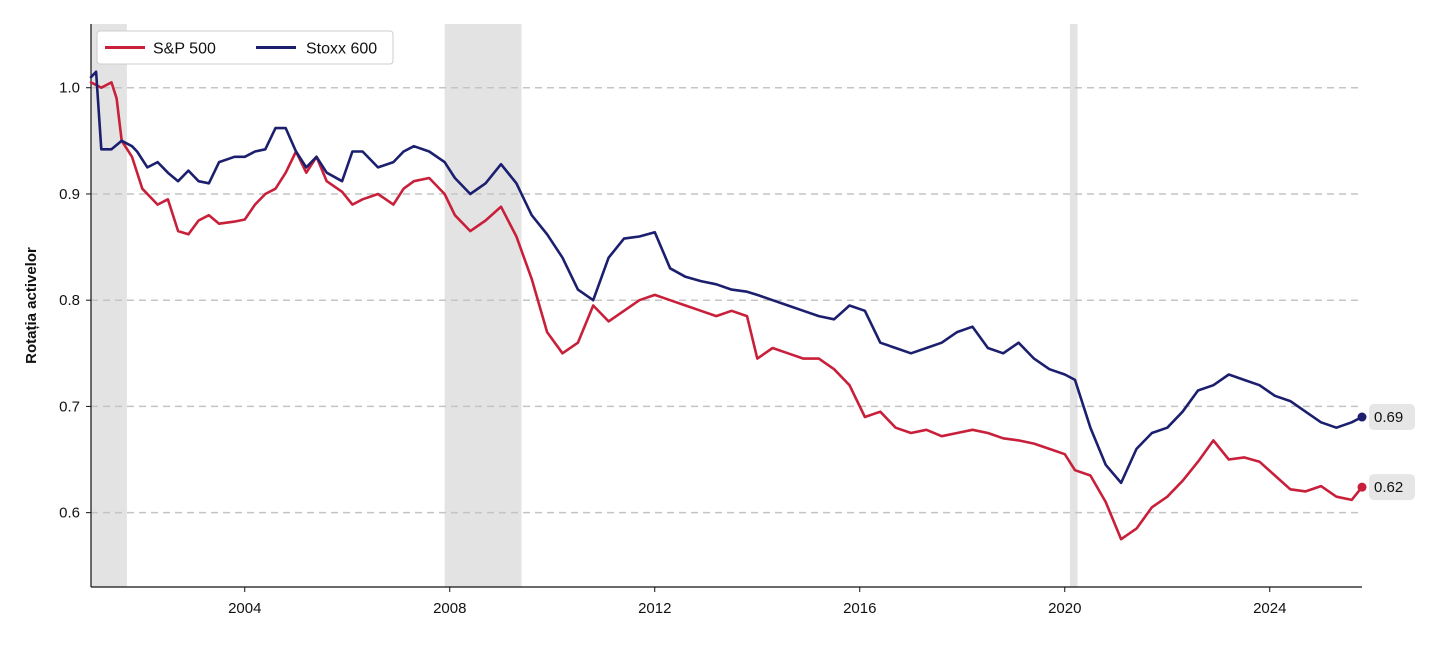  What do you see at coordinates (184, 49) in the screenshot?
I see `legend-label-sp500: S&P 500` at bounding box center [184, 49].